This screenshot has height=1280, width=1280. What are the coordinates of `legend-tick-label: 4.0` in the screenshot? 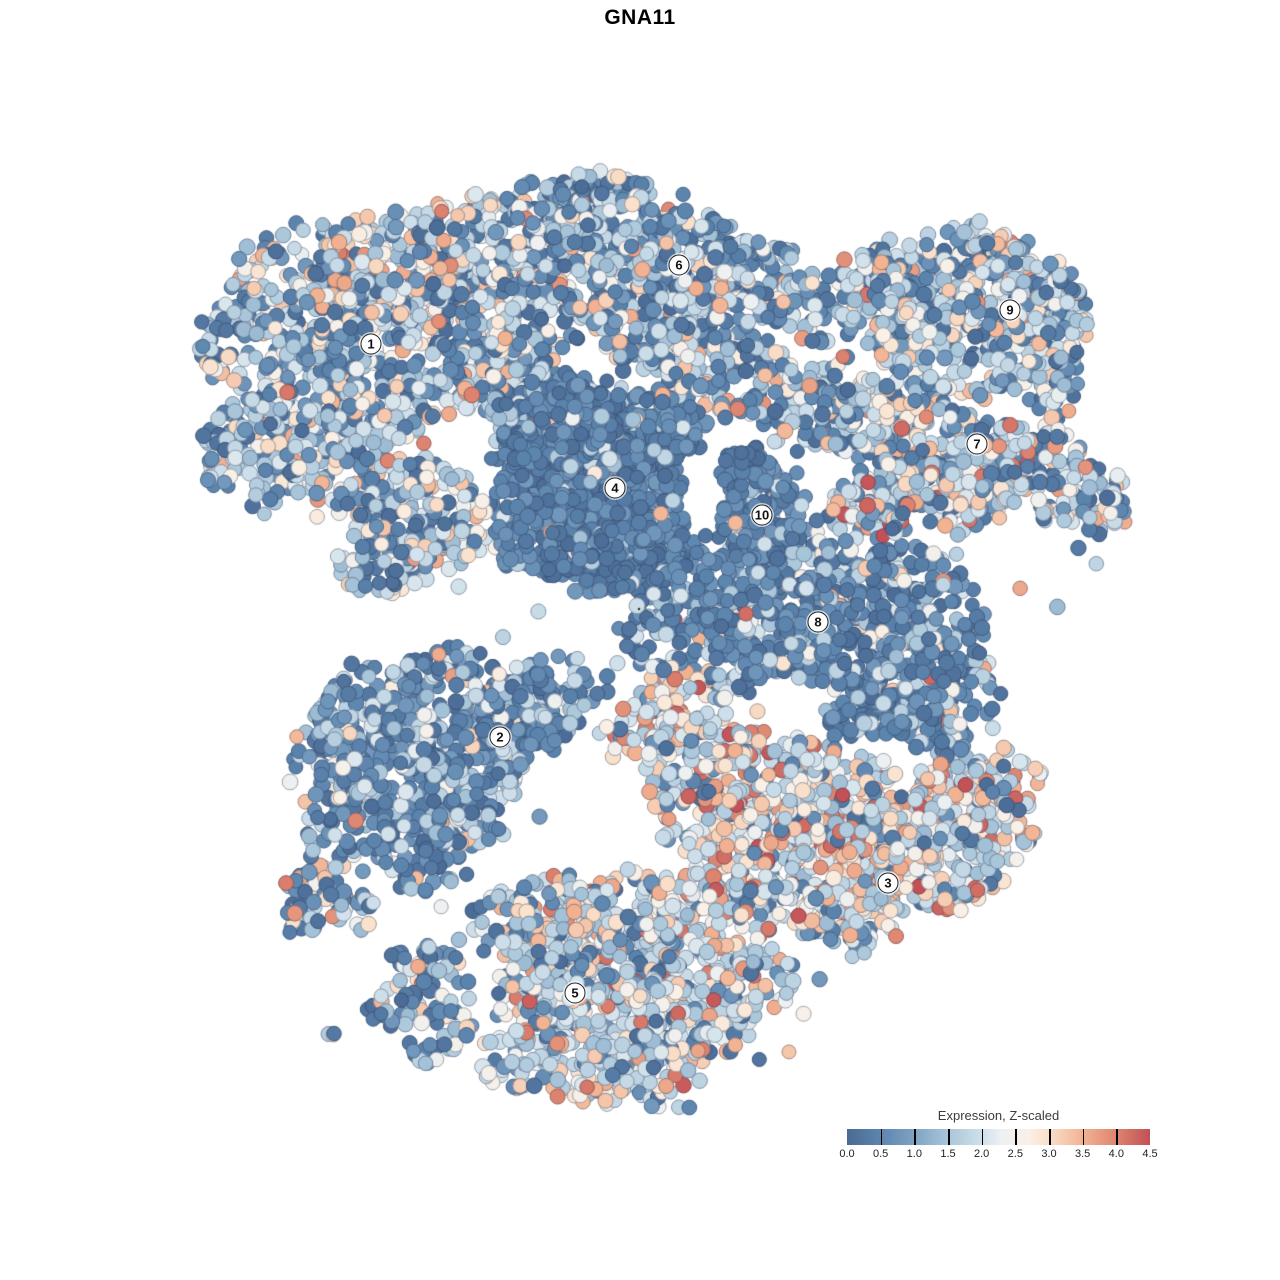 It's located at (1116, 1154).